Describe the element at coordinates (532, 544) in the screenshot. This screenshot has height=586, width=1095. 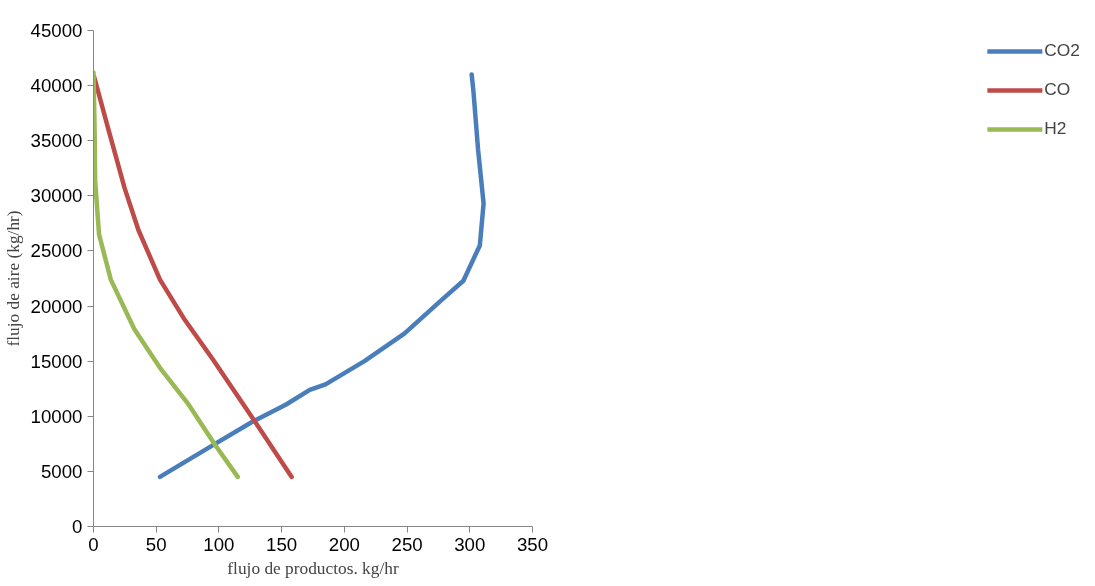
I see `x-tick-label: 350` at that location.